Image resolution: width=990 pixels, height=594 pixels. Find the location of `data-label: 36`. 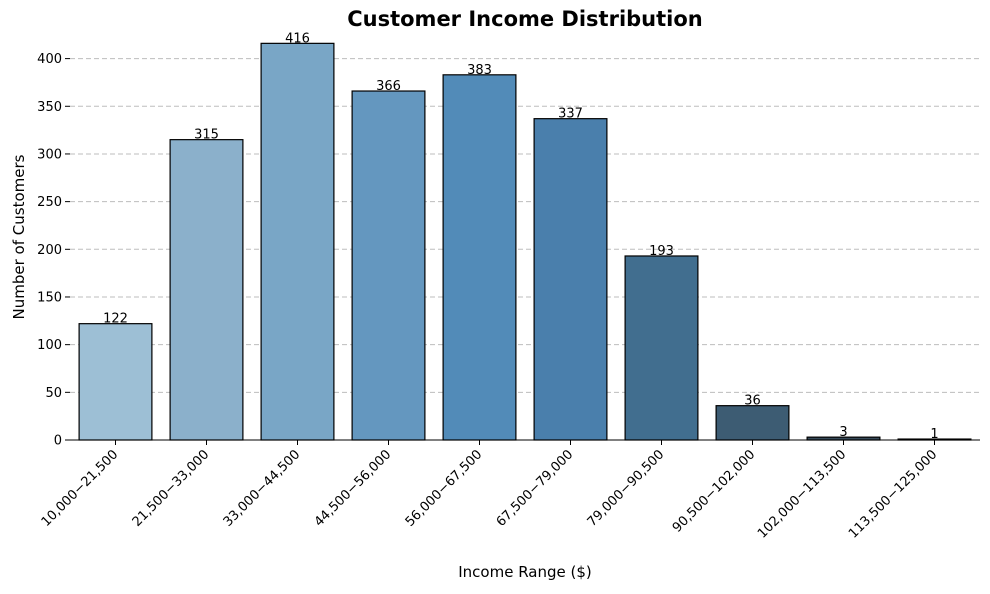

data-label: 36 is located at coordinates (752, 401).